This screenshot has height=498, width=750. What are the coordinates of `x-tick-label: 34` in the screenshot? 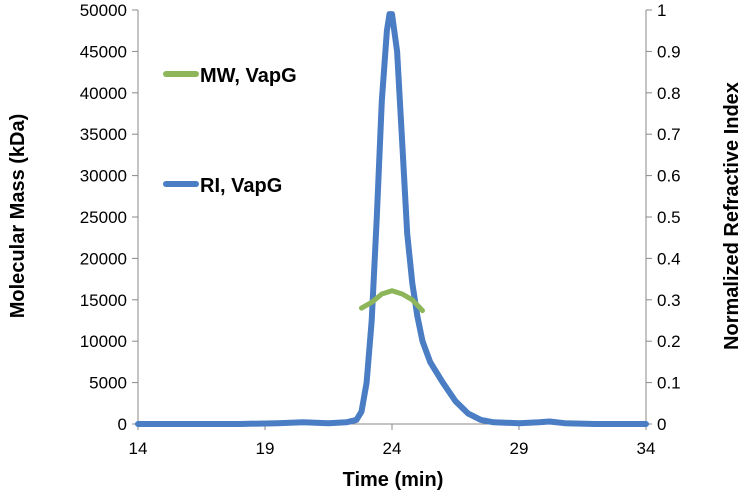 It's located at (646, 448).